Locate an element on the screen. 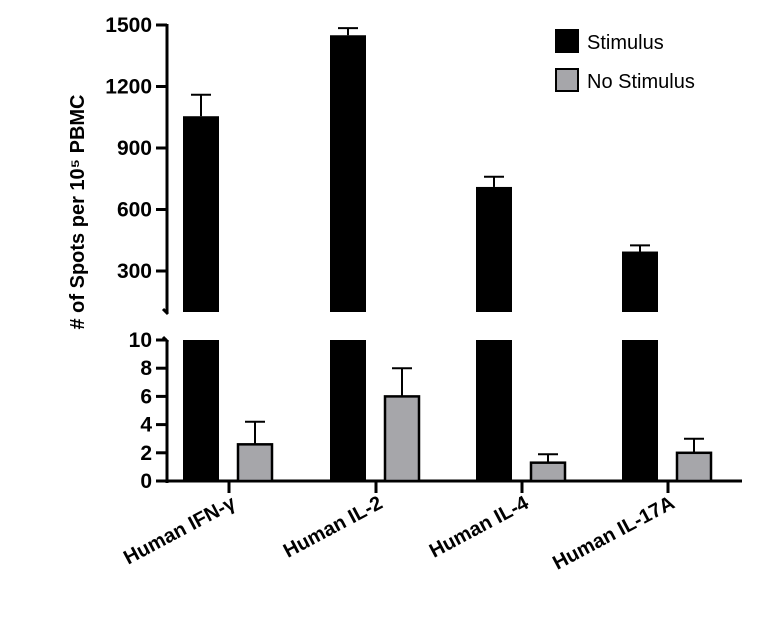 This screenshot has height=617, width=757. y-tick-label: 600 is located at coordinates (134, 210).